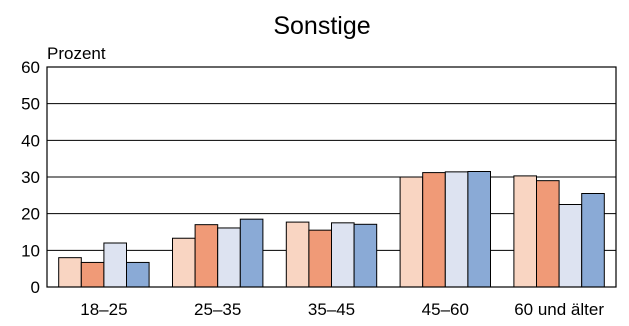 The image size is (629, 326). Describe the element at coordinates (30, 67) in the screenshot. I see `y-tick-label: 60` at that location.